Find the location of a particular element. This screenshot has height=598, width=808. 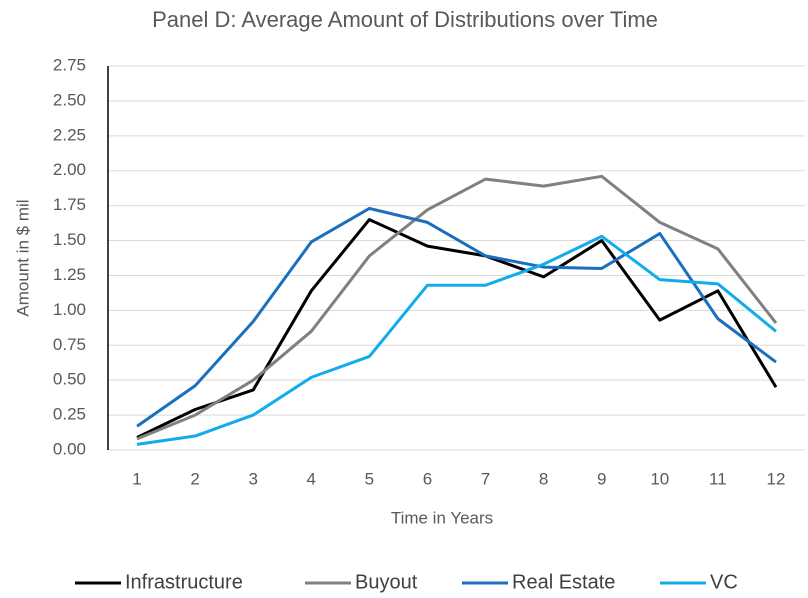

x-tick-label: 1 is located at coordinates (136, 478).